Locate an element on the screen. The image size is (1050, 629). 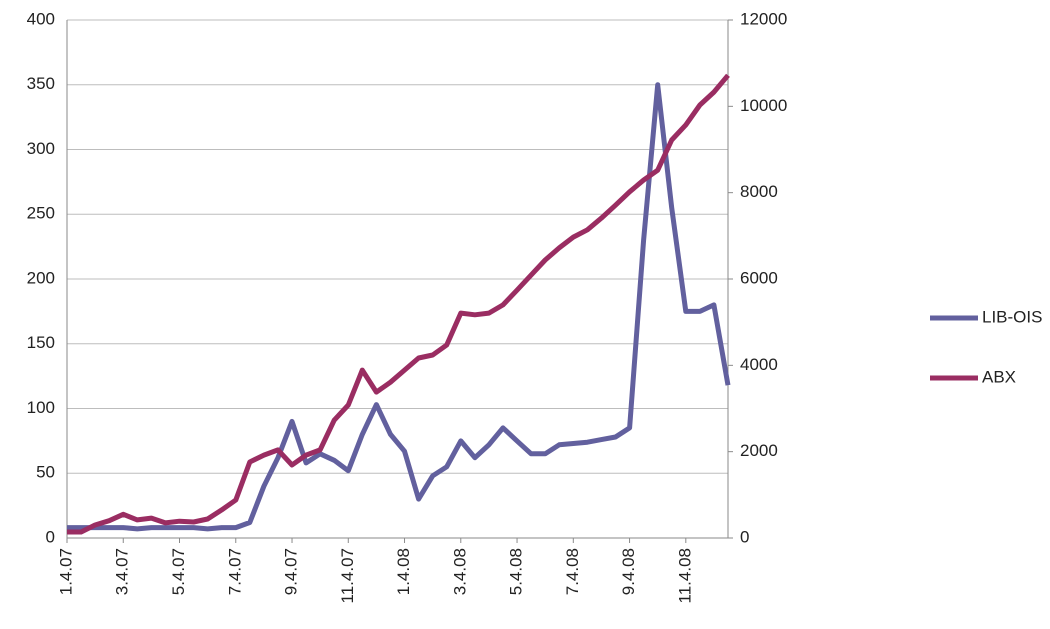
x-tick-label: 3.4.08 is located at coordinates (459, 571).